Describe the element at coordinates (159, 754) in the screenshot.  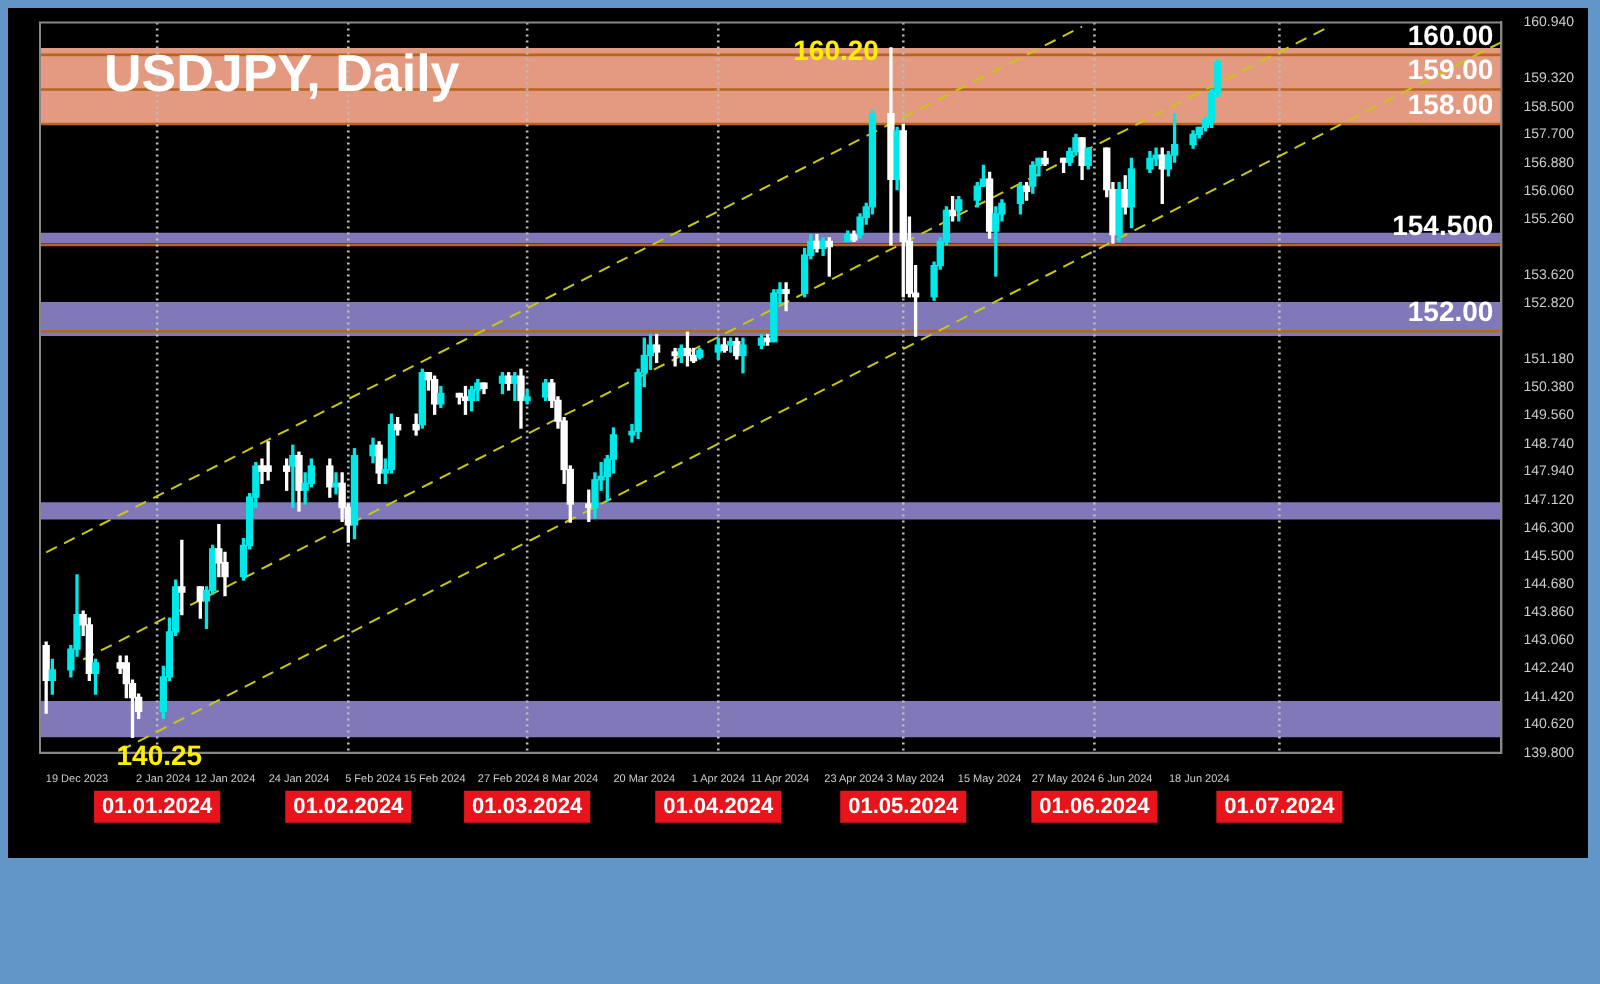
I see `annotation: 140.25` at that location.